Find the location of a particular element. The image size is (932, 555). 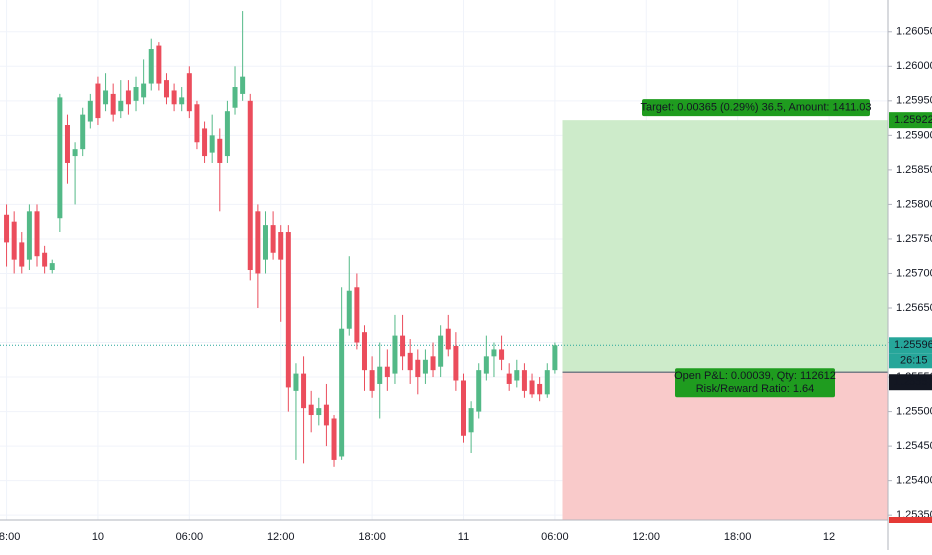

countdown-label: 26:15 is located at coordinates (914, 361).